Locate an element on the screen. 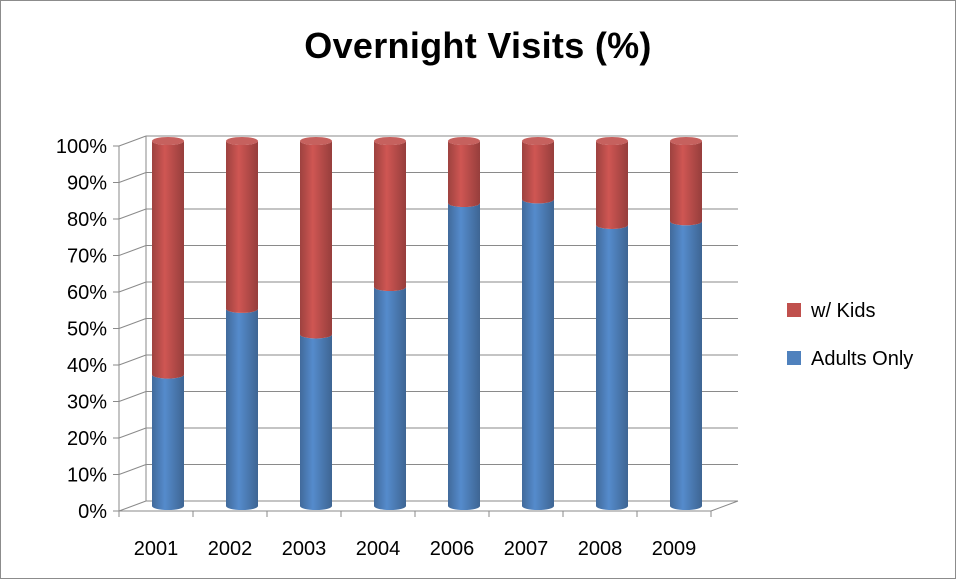 The image size is (956, 583). bar-w-kids-2006 is located at coordinates (464, 174).